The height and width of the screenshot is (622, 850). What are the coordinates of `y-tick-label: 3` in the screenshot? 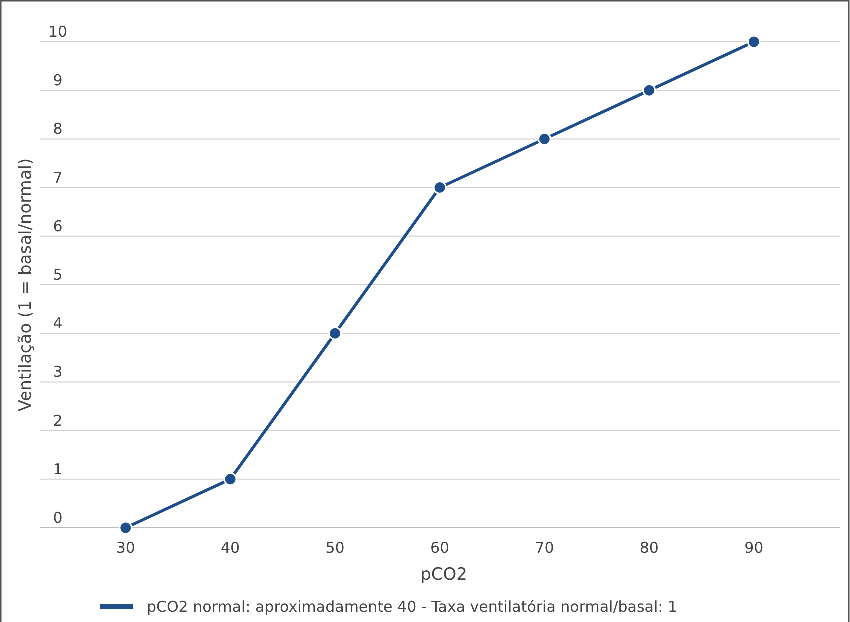 It's located at (58, 372).